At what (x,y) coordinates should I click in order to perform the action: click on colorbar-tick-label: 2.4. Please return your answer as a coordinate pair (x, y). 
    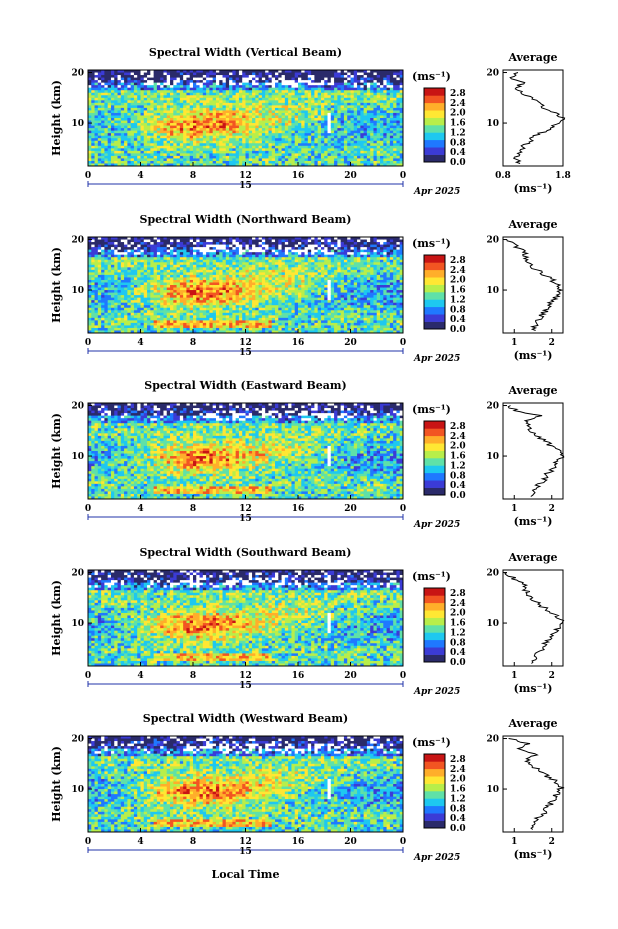
    Looking at the image, I should click on (458, 104).